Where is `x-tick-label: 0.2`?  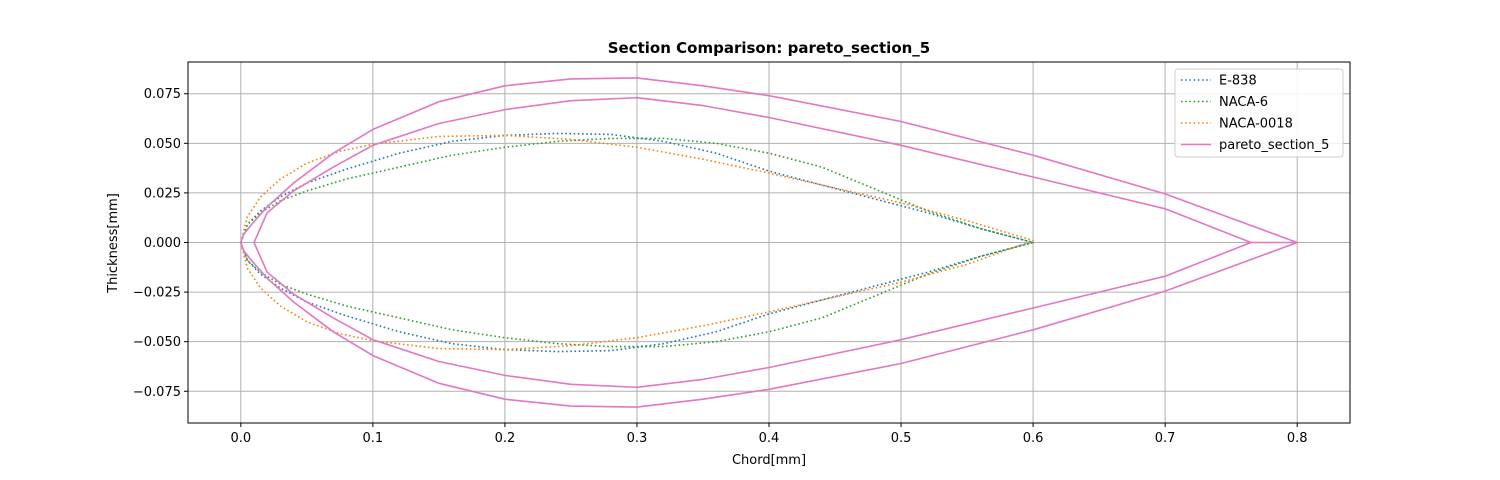
x-tick-label: 0.2 is located at coordinates (505, 438).